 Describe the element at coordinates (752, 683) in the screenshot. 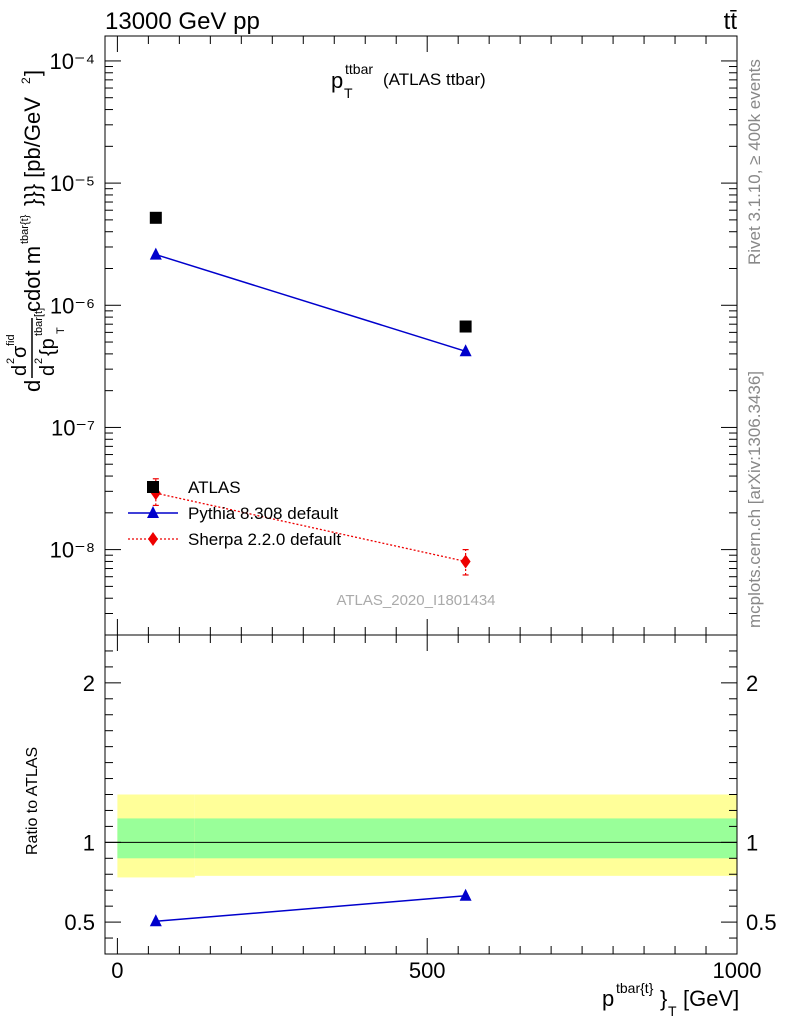

I see `ratio-y-tick-label-right: 2` at that location.